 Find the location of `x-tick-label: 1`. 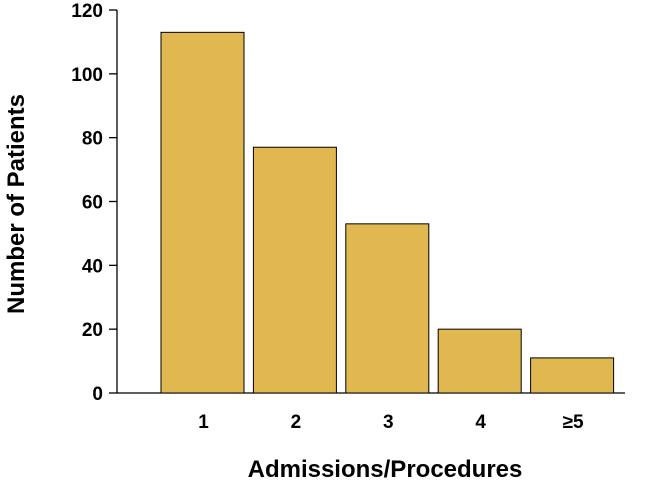

x-tick-label: 1 is located at coordinates (203, 422).